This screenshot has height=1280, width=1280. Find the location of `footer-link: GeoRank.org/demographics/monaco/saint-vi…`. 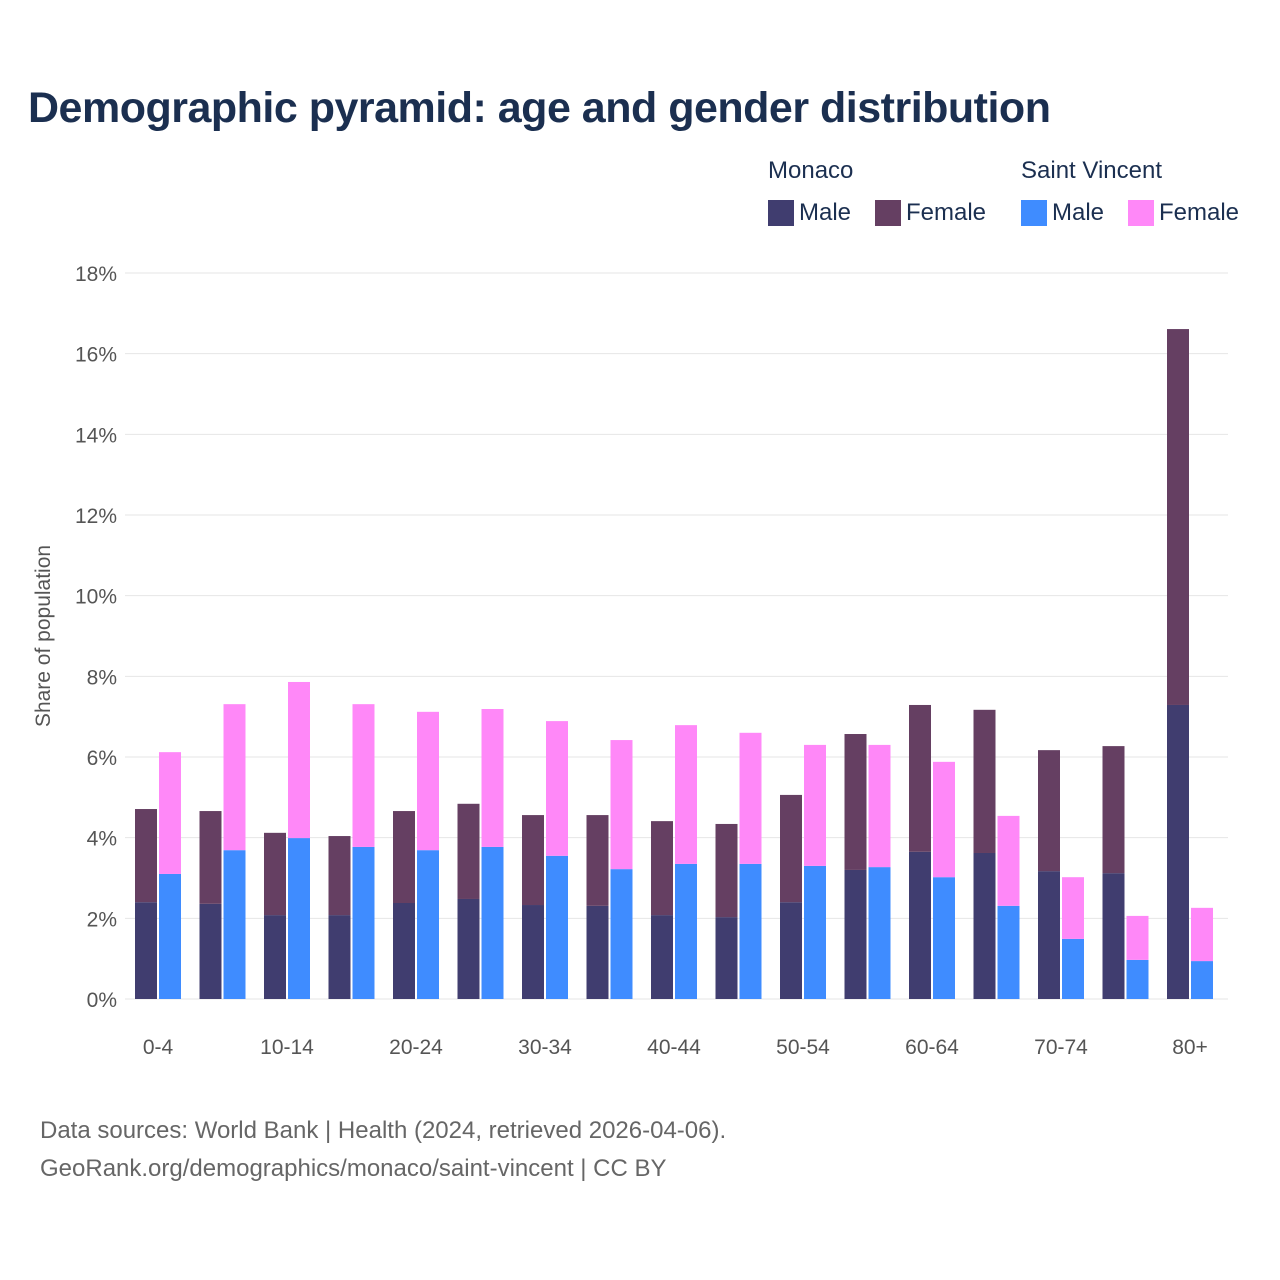

footer-link: GeoRank.org/demographics/monaco/saint-vi… is located at coordinates (353, 1168).